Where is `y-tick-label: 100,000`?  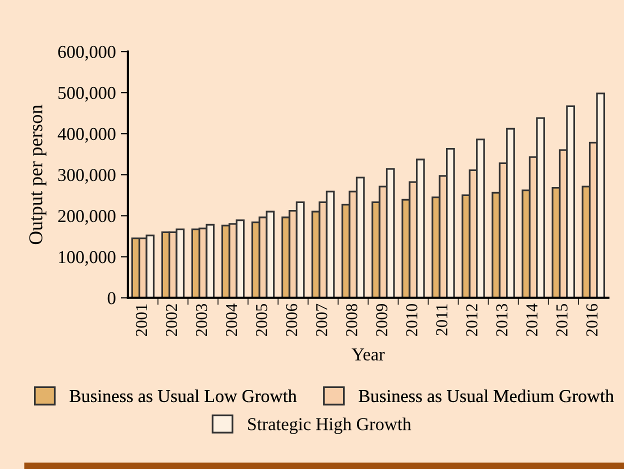 y-tick-label: 100,000 is located at coordinates (87, 258).